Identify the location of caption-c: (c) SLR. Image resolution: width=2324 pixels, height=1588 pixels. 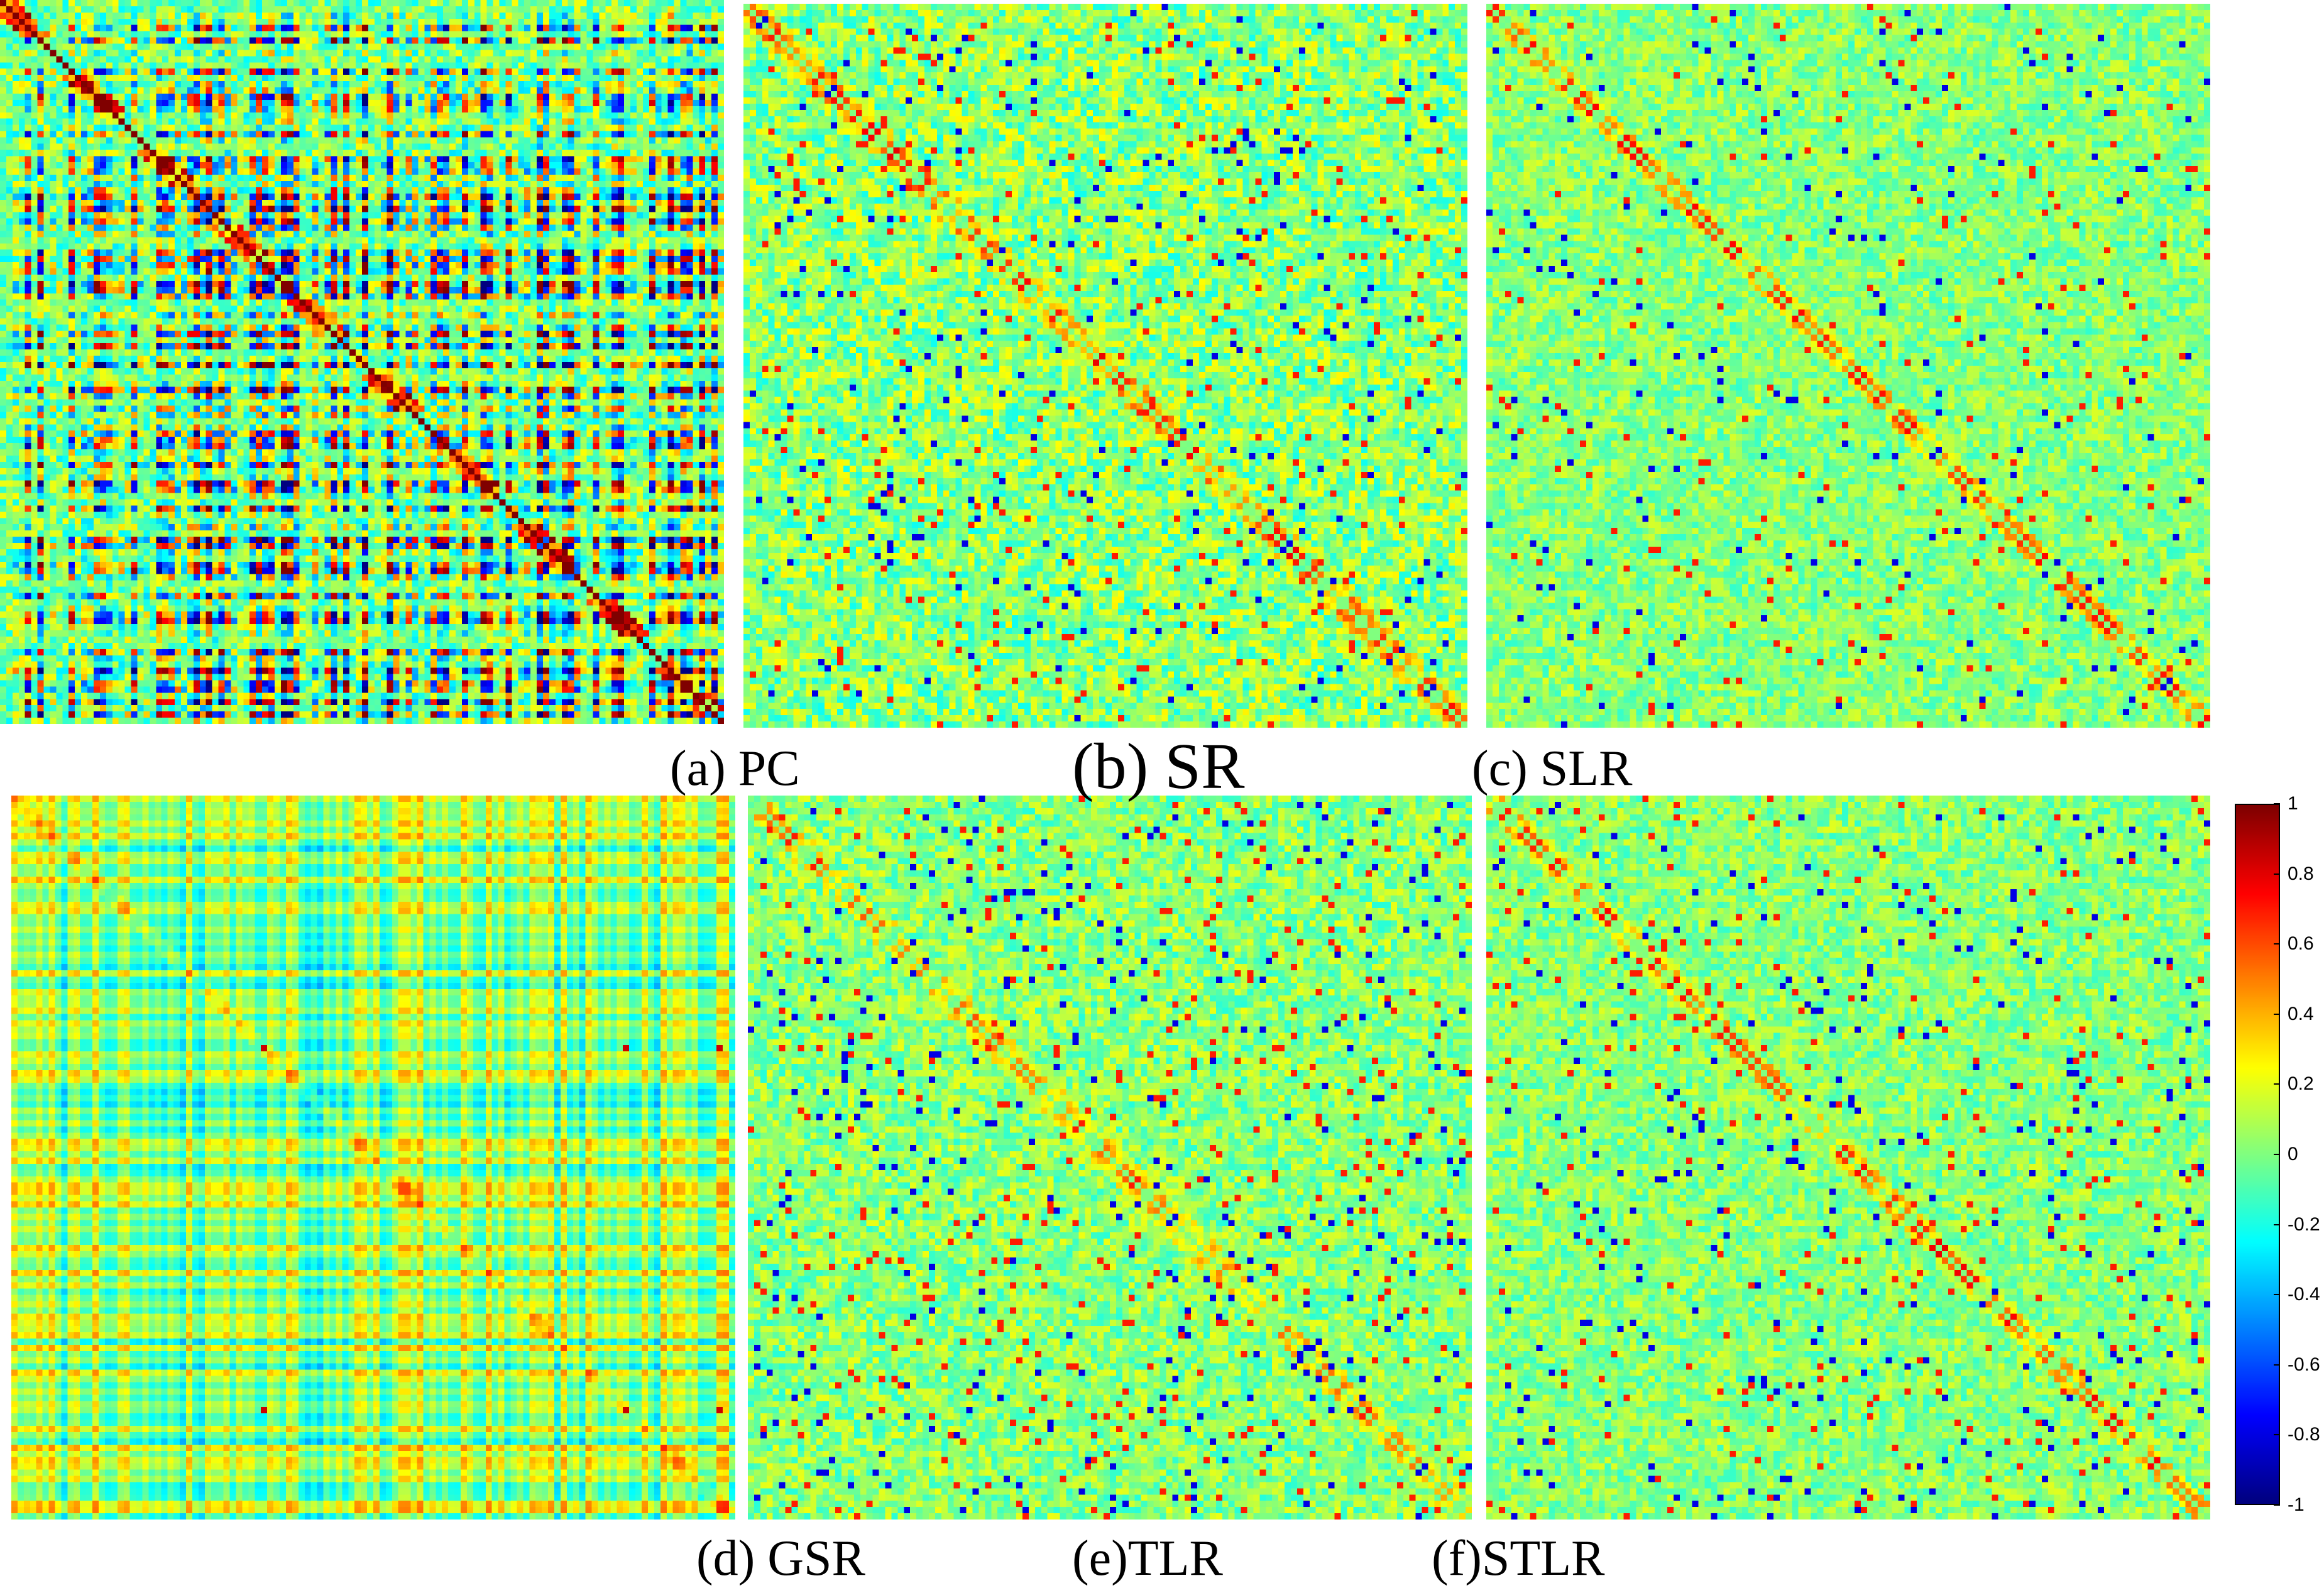
(1552, 768).